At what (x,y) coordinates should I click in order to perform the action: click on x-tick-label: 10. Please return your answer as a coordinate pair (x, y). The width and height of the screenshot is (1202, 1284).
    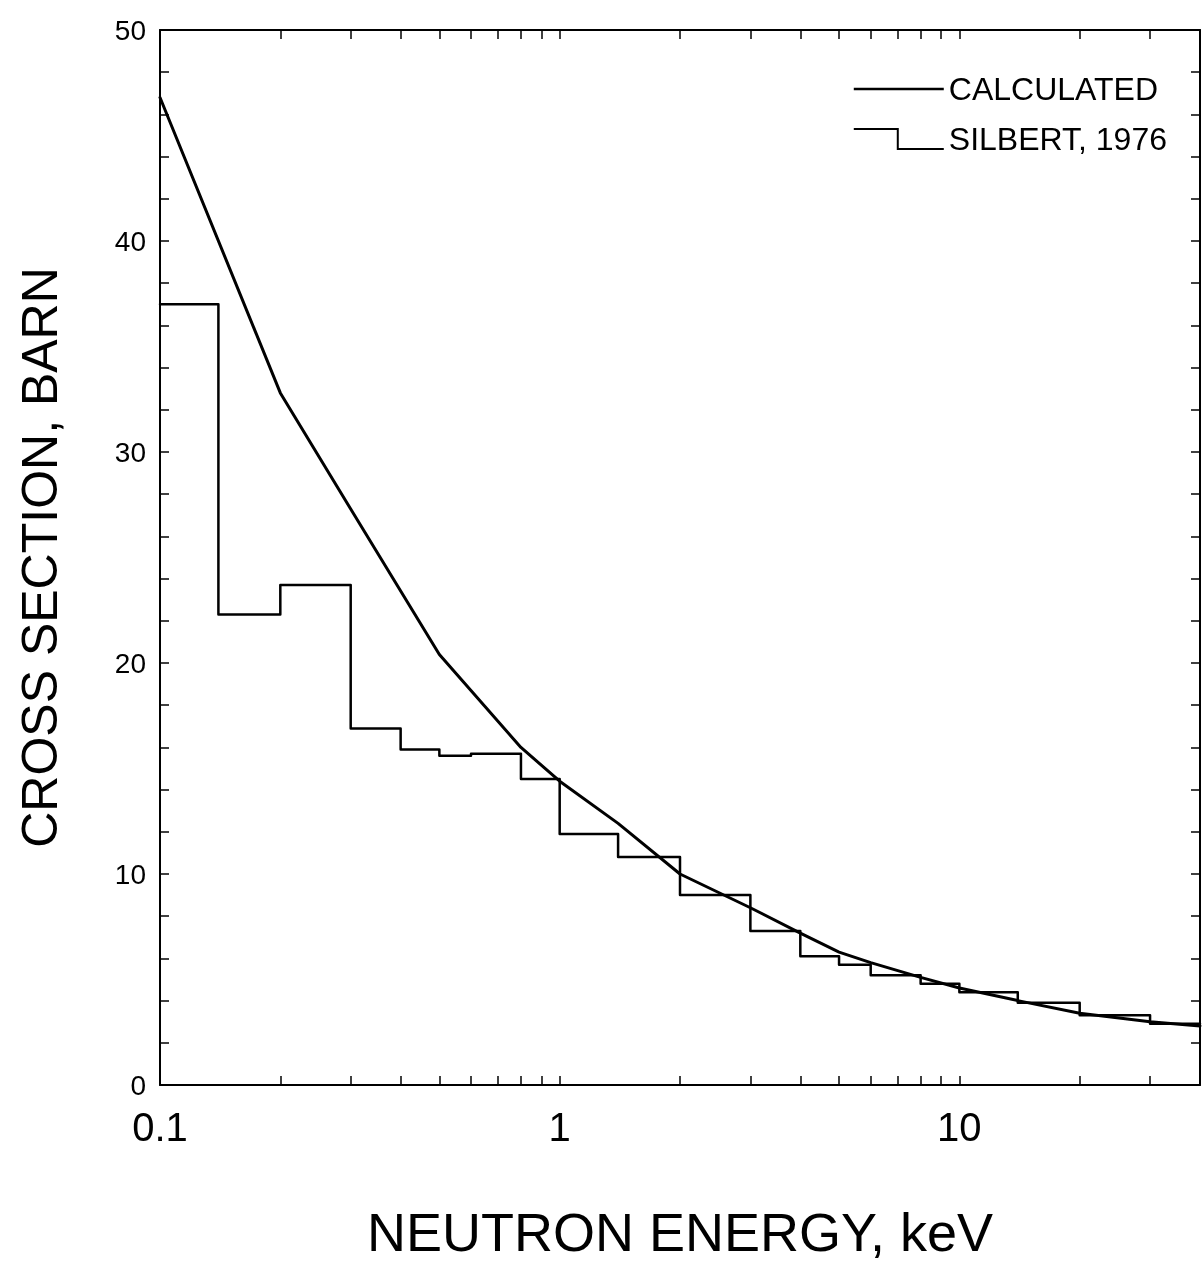
    Looking at the image, I should click on (959, 1127).